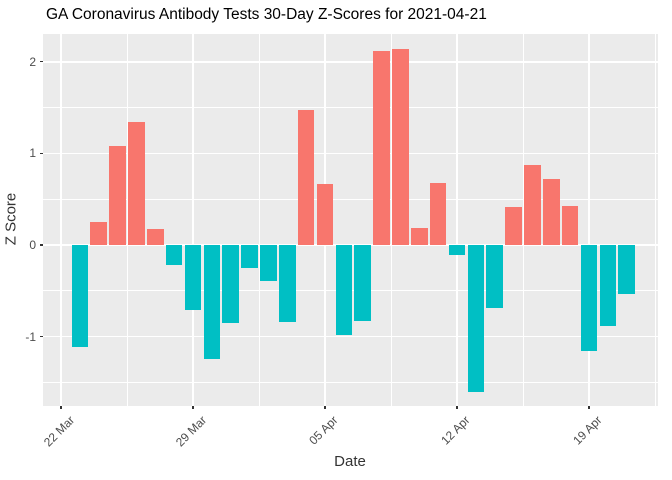  I want to click on x-tick-label: 12 Apr, so click(455, 429).